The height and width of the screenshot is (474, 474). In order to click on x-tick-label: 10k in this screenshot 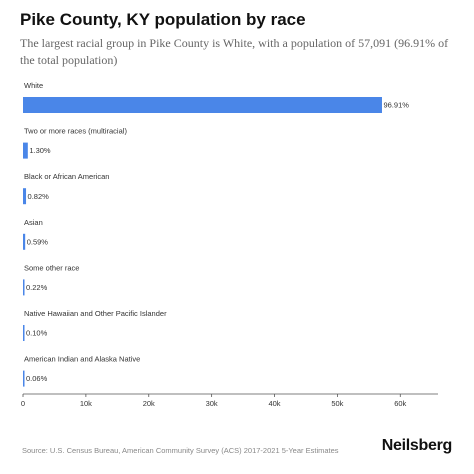, I will do `click(86, 403)`.